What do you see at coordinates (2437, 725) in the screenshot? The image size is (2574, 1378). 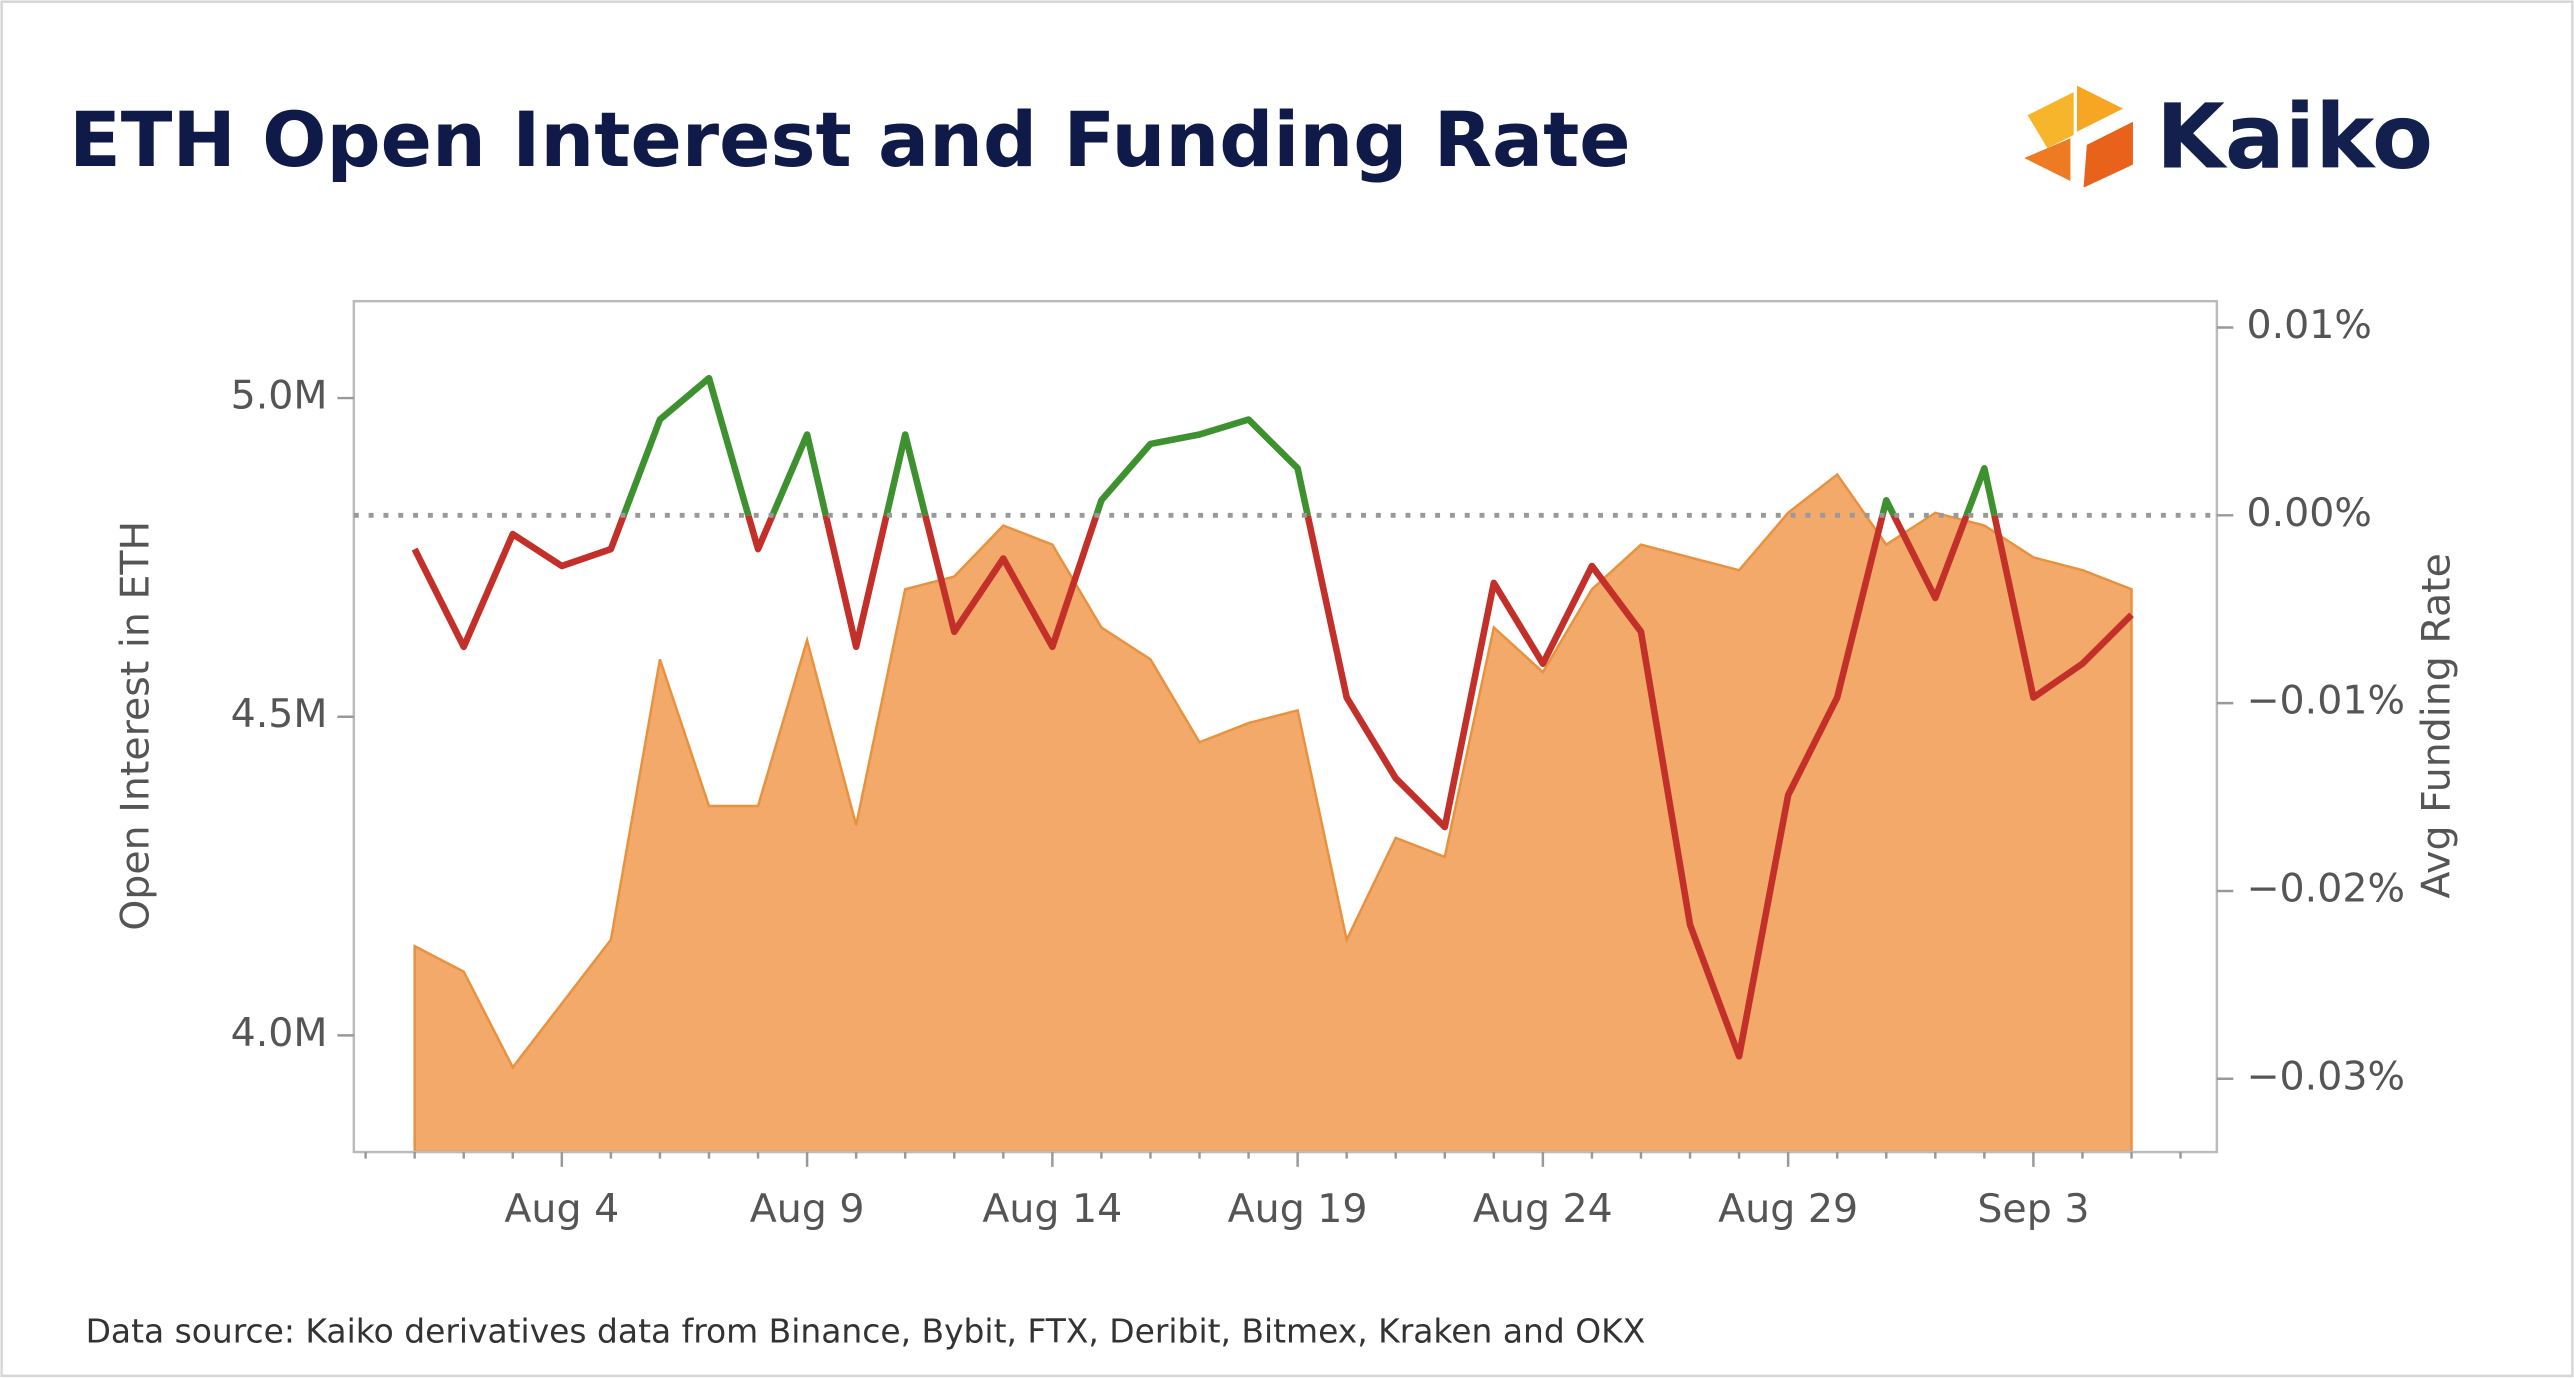 I see `y2-axis-label: Avg Funding Rate` at bounding box center [2437, 725].